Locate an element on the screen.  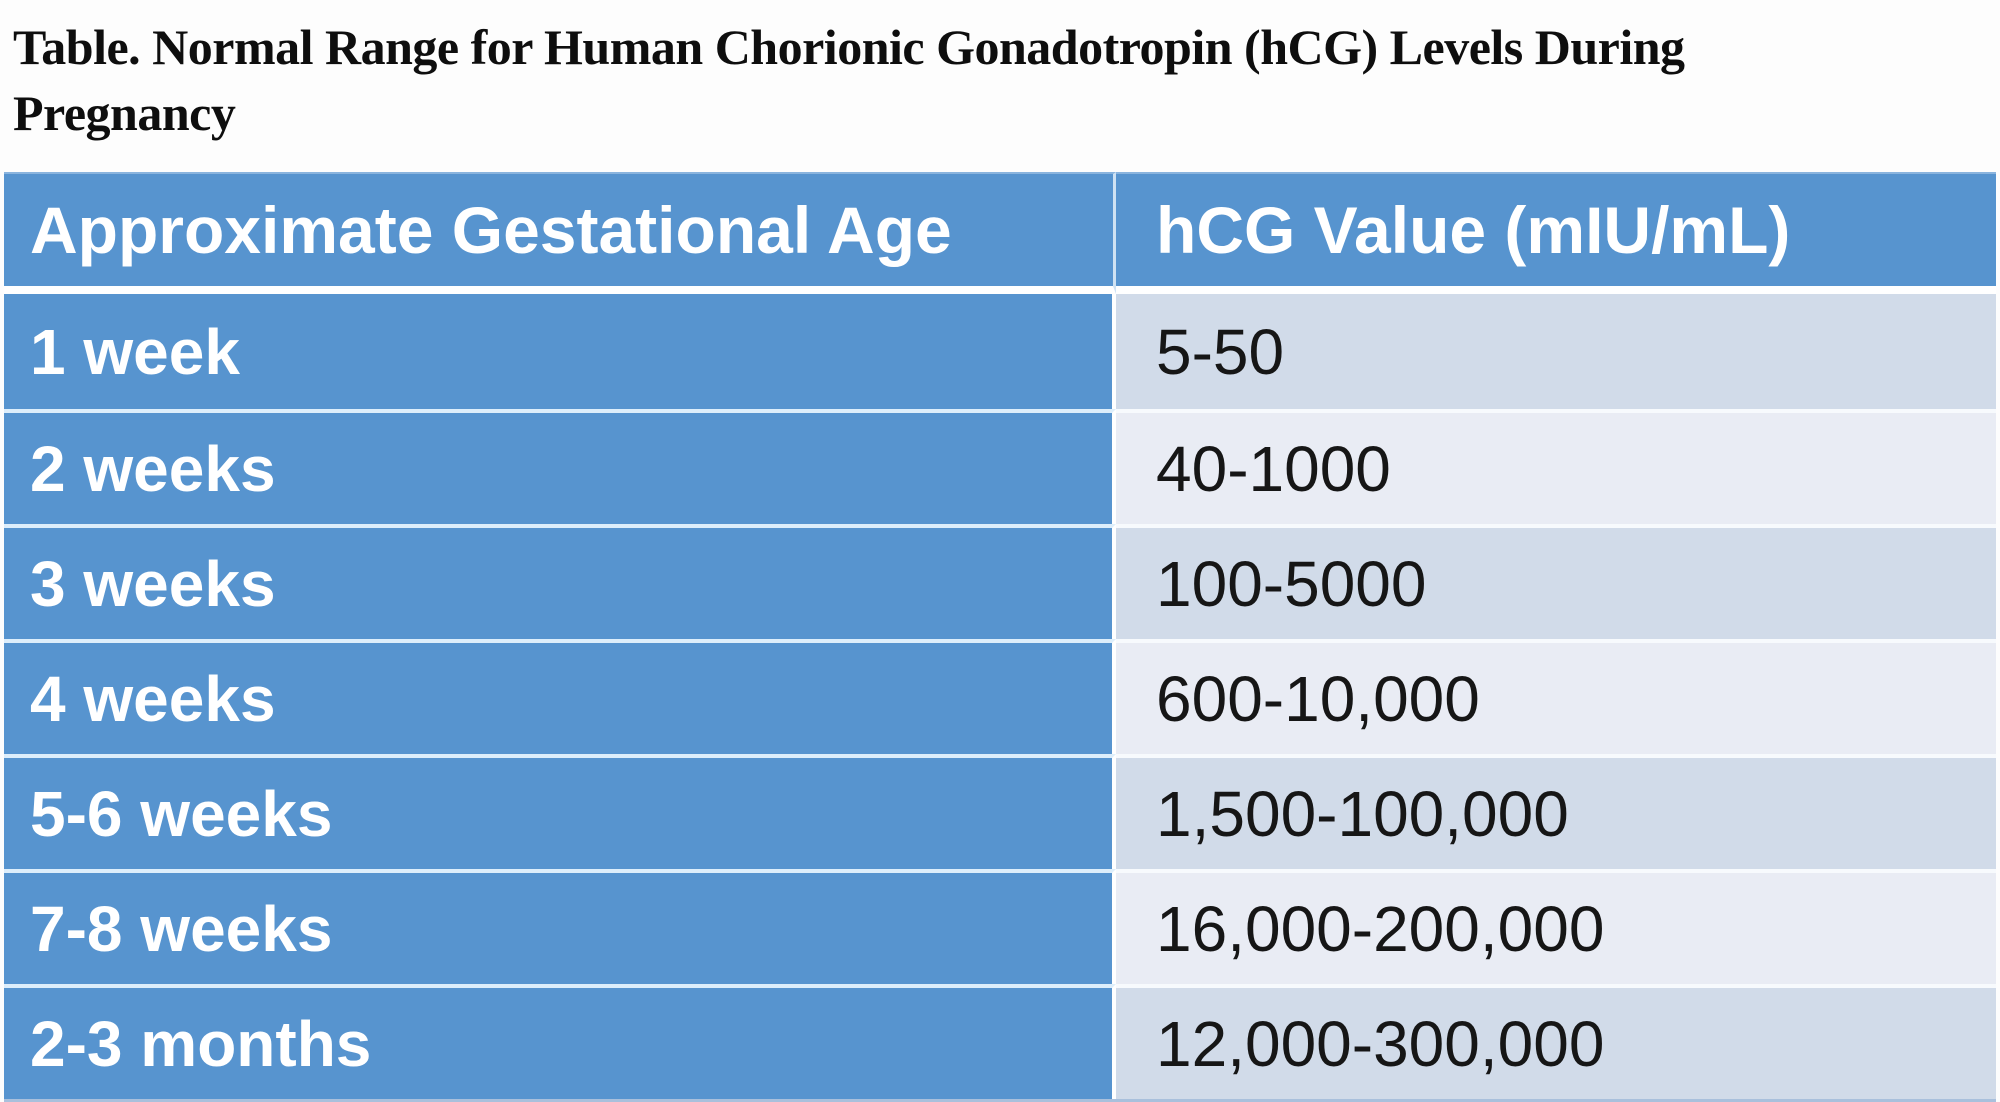
table-row: 1 week 5-50 is located at coordinates (1000, 351).